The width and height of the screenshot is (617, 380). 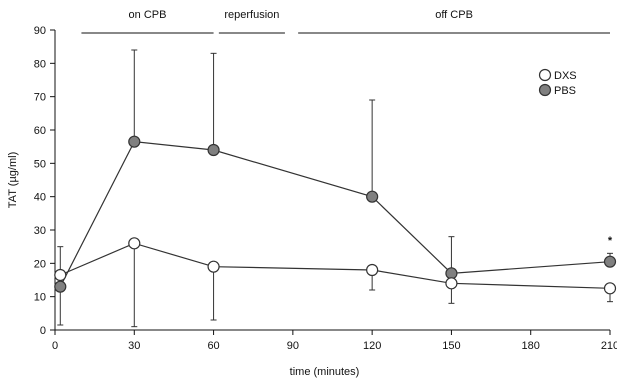 I want to click on y-tick-label: 20, so click(x=40, y=264).